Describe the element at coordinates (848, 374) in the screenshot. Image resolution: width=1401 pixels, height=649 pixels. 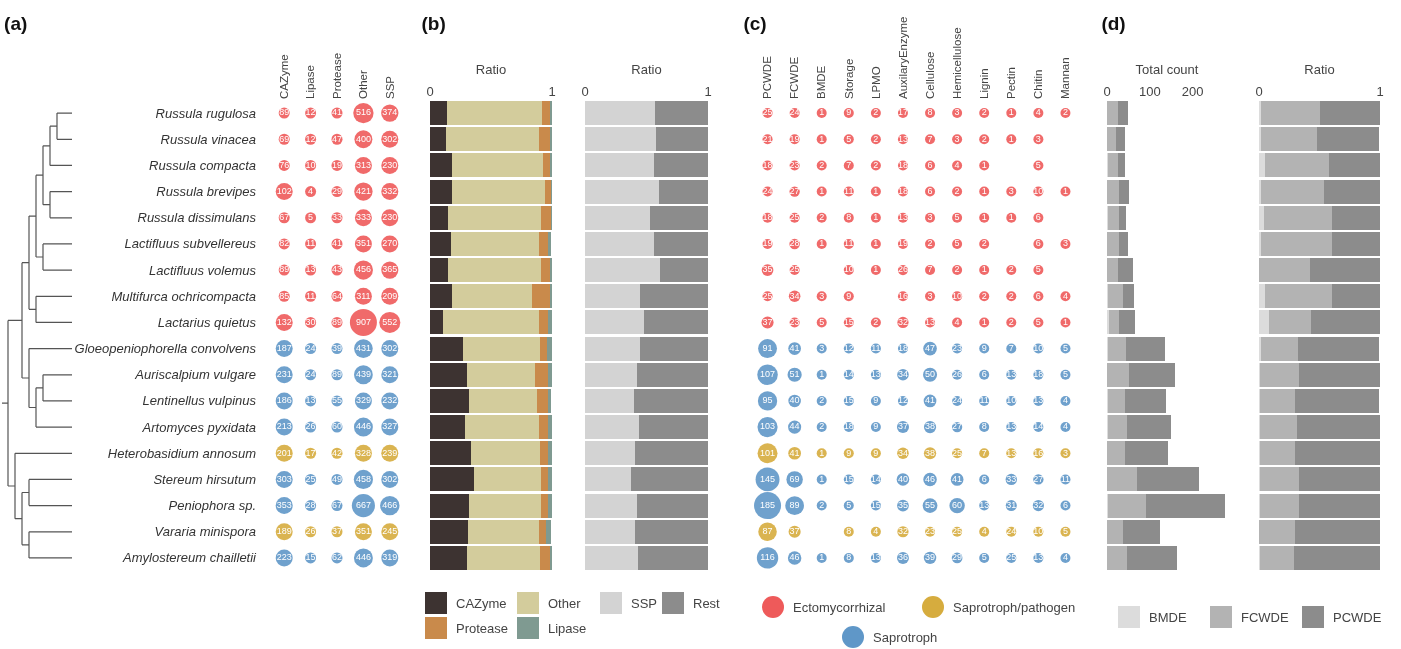
I see `data-label: 14` at that location.